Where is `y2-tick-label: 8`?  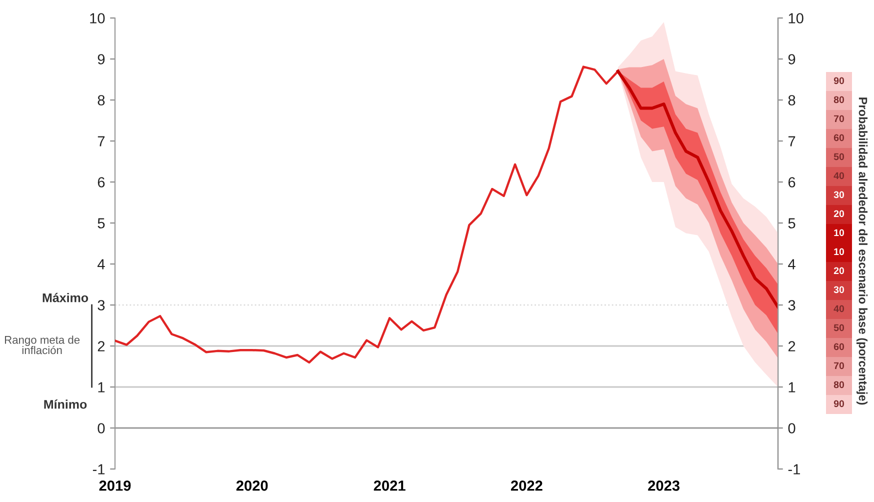 y2-tick-label: 8 is located at coordinates (792, 100).